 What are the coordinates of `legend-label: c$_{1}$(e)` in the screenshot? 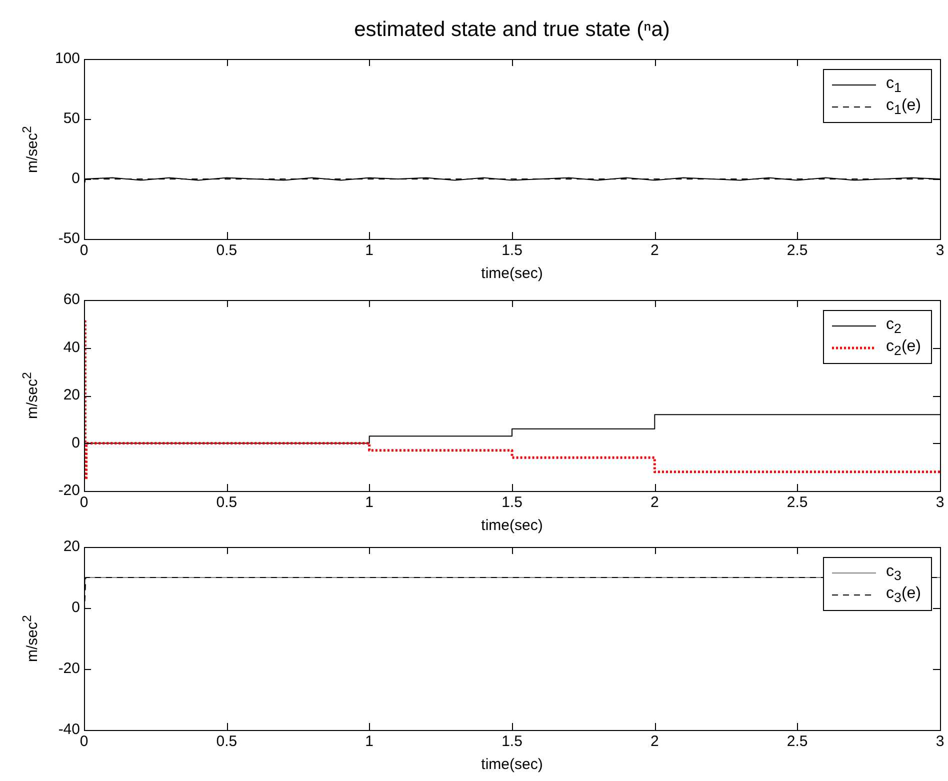 It's located at (903, 107).